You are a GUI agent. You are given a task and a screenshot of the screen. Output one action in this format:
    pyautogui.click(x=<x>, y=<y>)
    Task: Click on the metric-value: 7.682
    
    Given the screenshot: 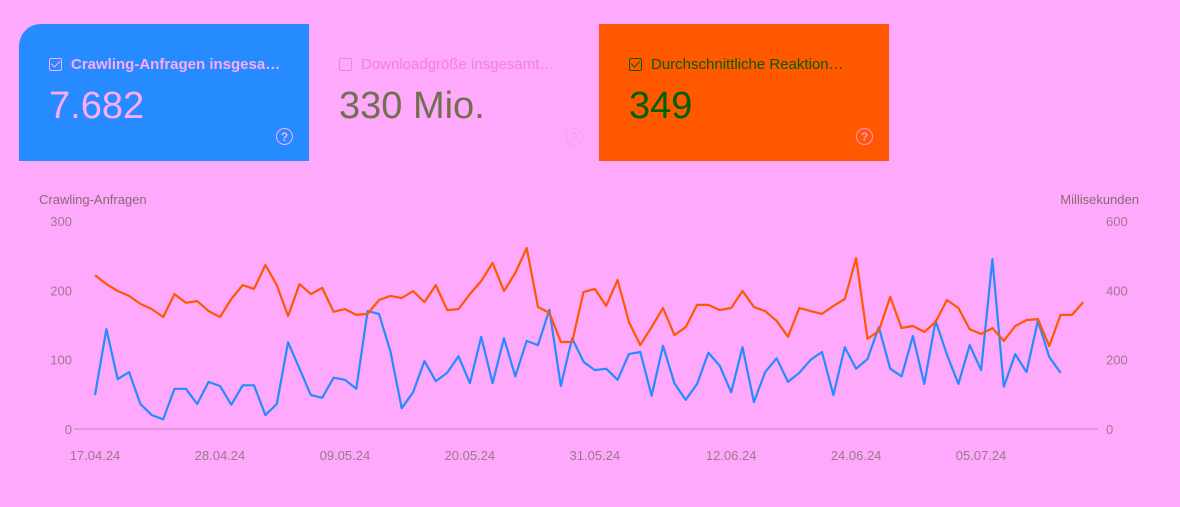 What is the action you would take?
    pyautogui.click(x=97, y=106)
    